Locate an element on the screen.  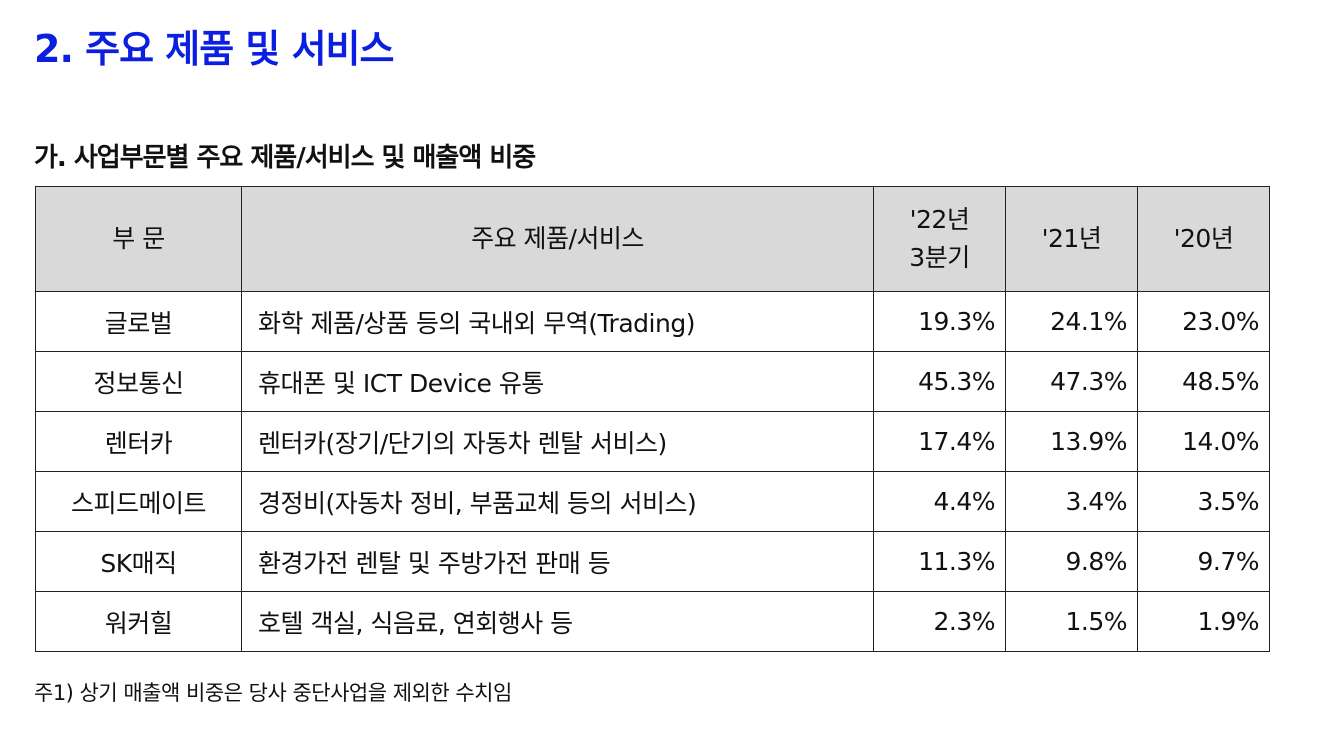
header-2020: '20년 is located at coordinates (1203, 239).